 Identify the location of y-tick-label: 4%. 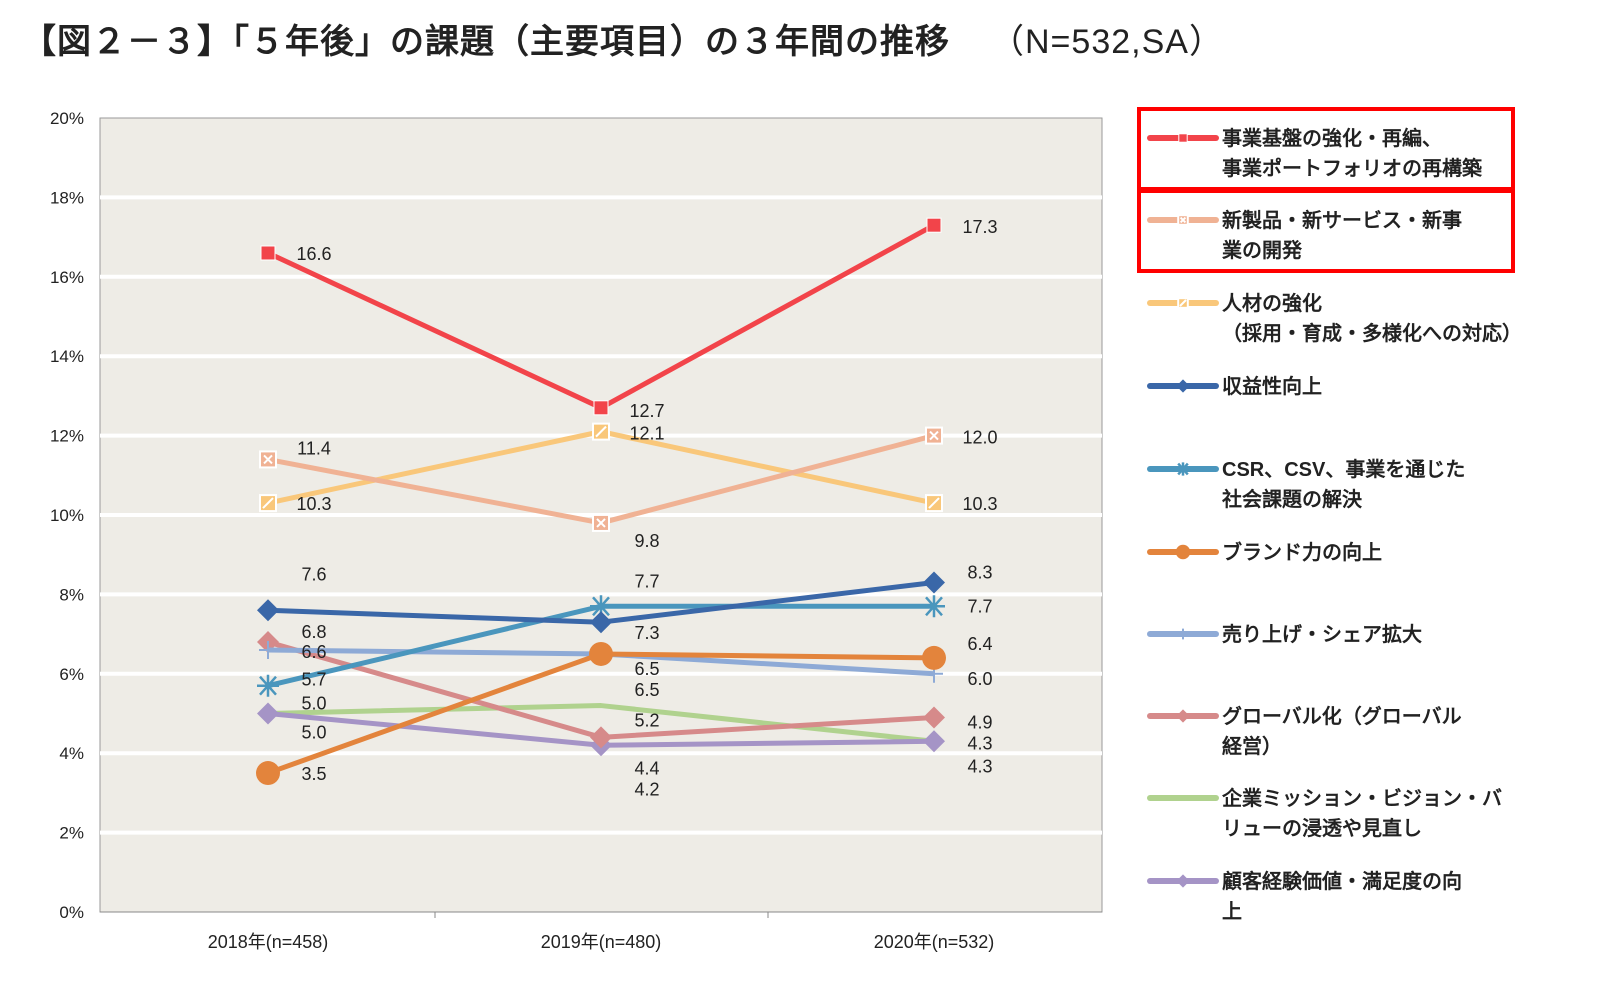
(71, 753).